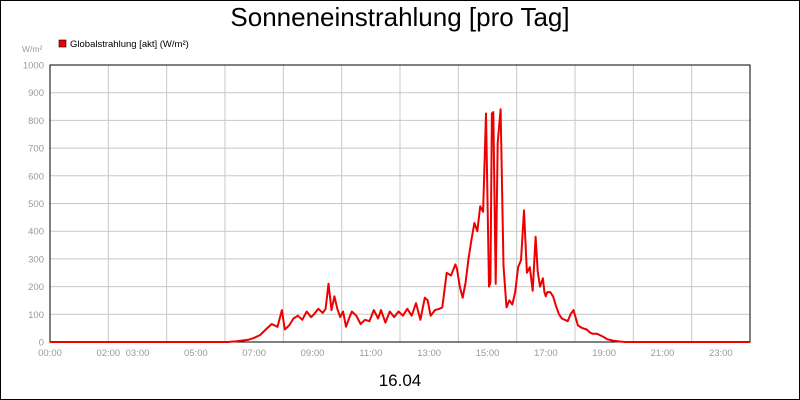 The height and width of the screenshot is (400, 800). What do you see at coordinates (138, 353) in the screenshot?
I see `x-tick-label: 03:00` at bounding box center [138, 353].